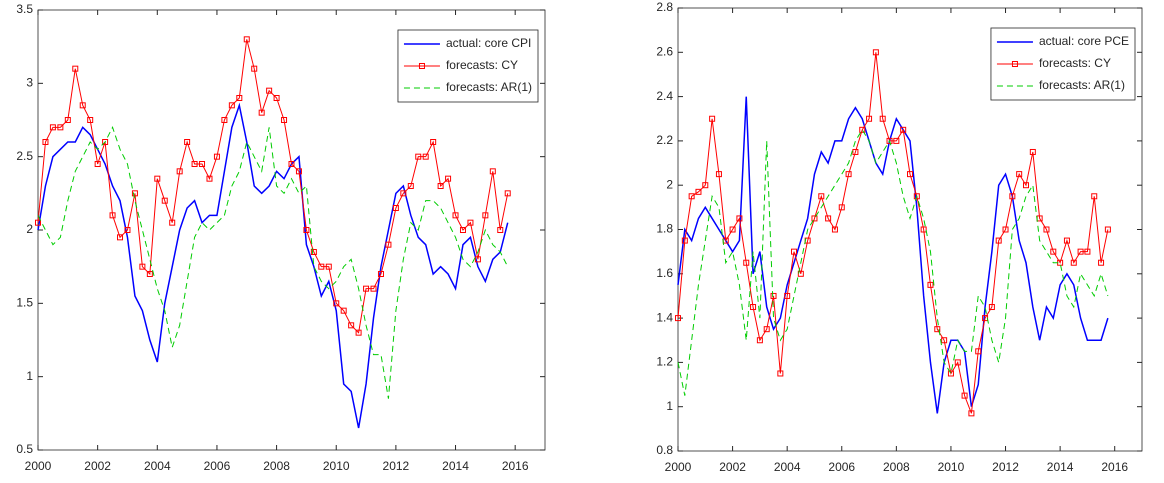 The image size is (1164, 483). Describe the element at coordinates (488, 43) in the screenshot. I see `legend-label: actual: core CPI` at that location.